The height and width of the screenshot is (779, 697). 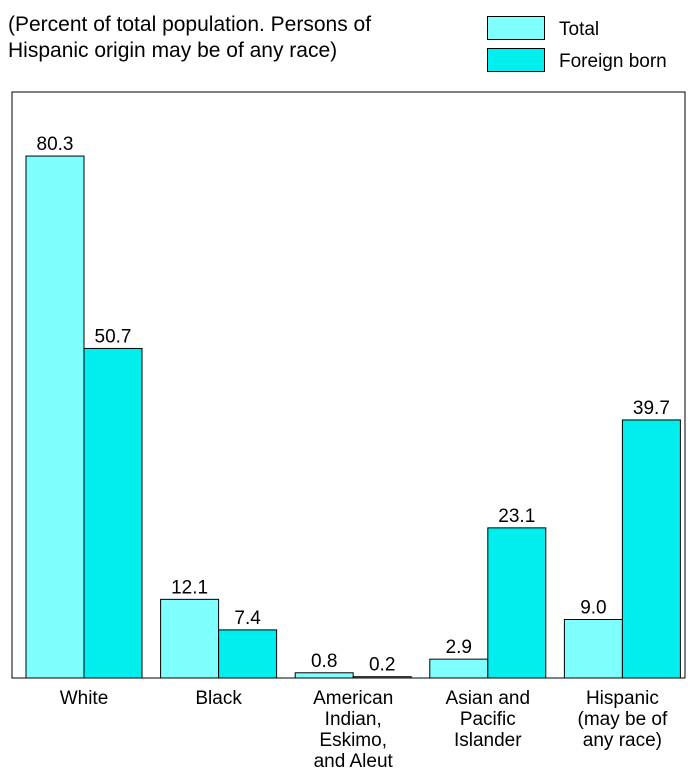 What do you see at coordinates (247, 618) in the screenshot?
I see `data-label-1-1: 7.4` at bounding box center [247, 618].